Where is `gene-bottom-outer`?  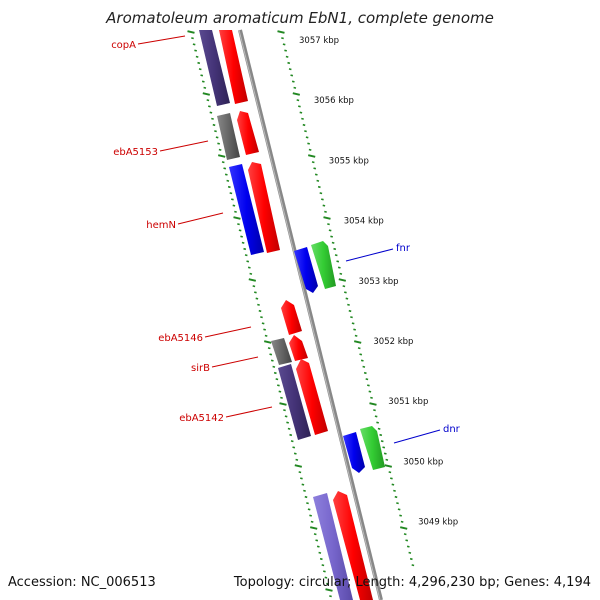
gene-bottom-outer is located at coordinates (333, 546).